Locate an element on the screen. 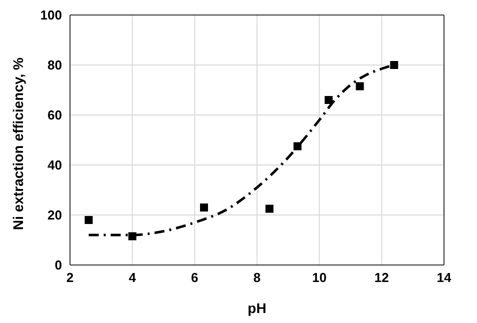 The height and width of the screenshot is (323, 477). y-tick-label: 60 is located at coordinates (55, 115).